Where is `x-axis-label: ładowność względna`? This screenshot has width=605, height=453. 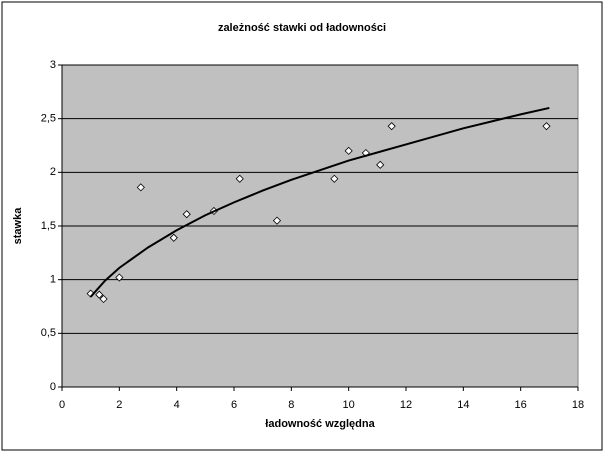
x-axis-label: ładowność względna is located at coordinates (320, 424).